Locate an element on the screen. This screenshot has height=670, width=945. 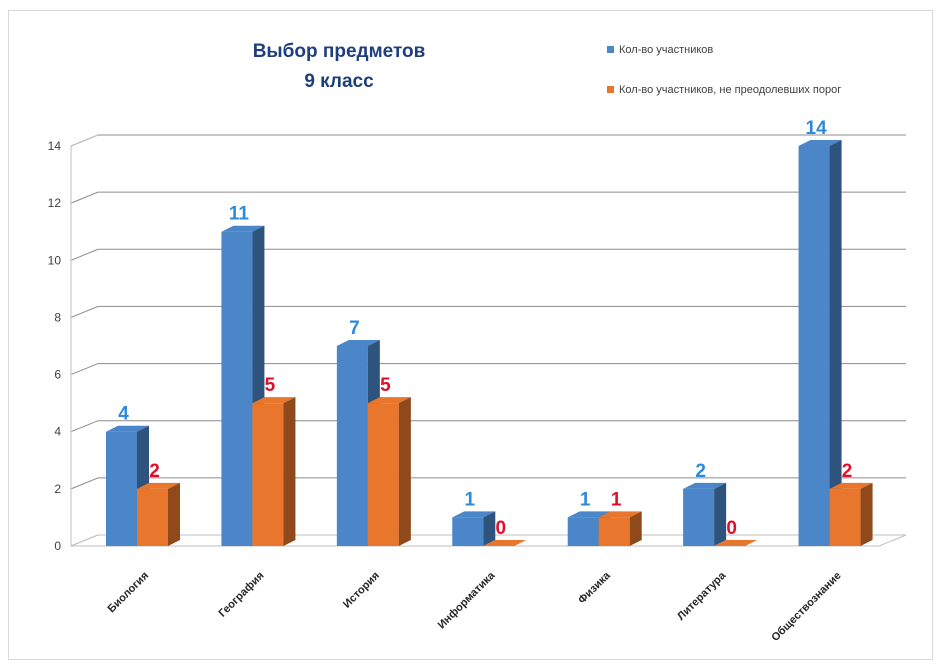
y-tick-label: 8 is located at coordinates (57, 317).